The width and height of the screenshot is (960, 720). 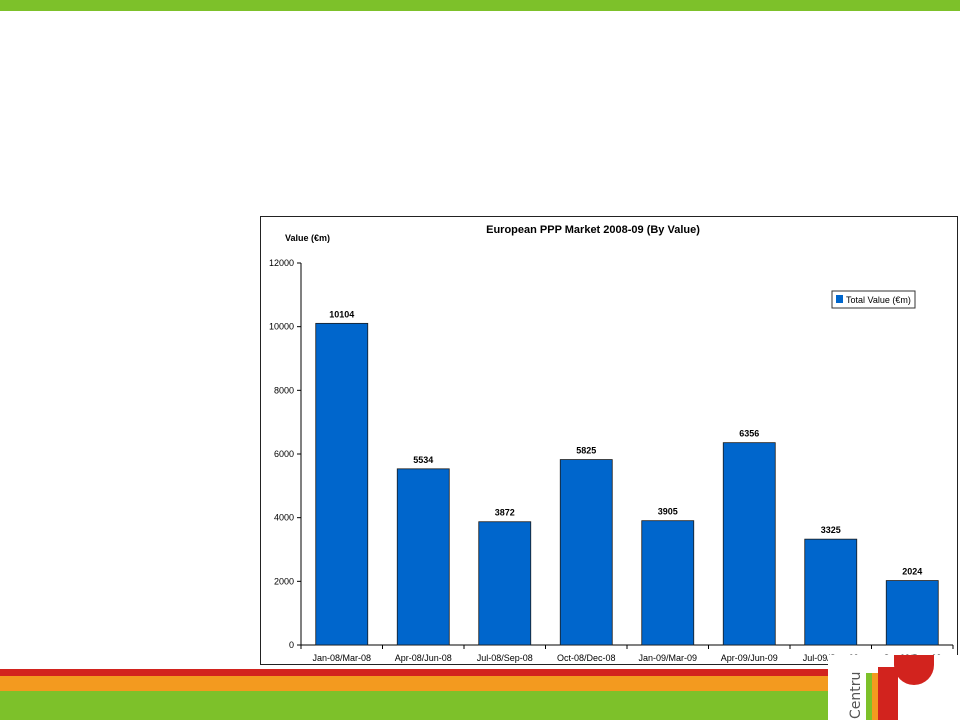 What do you see at coordinates (869, 696) in the screenshot?
I see `logo-p-icon` at bounding box center [869, 696].